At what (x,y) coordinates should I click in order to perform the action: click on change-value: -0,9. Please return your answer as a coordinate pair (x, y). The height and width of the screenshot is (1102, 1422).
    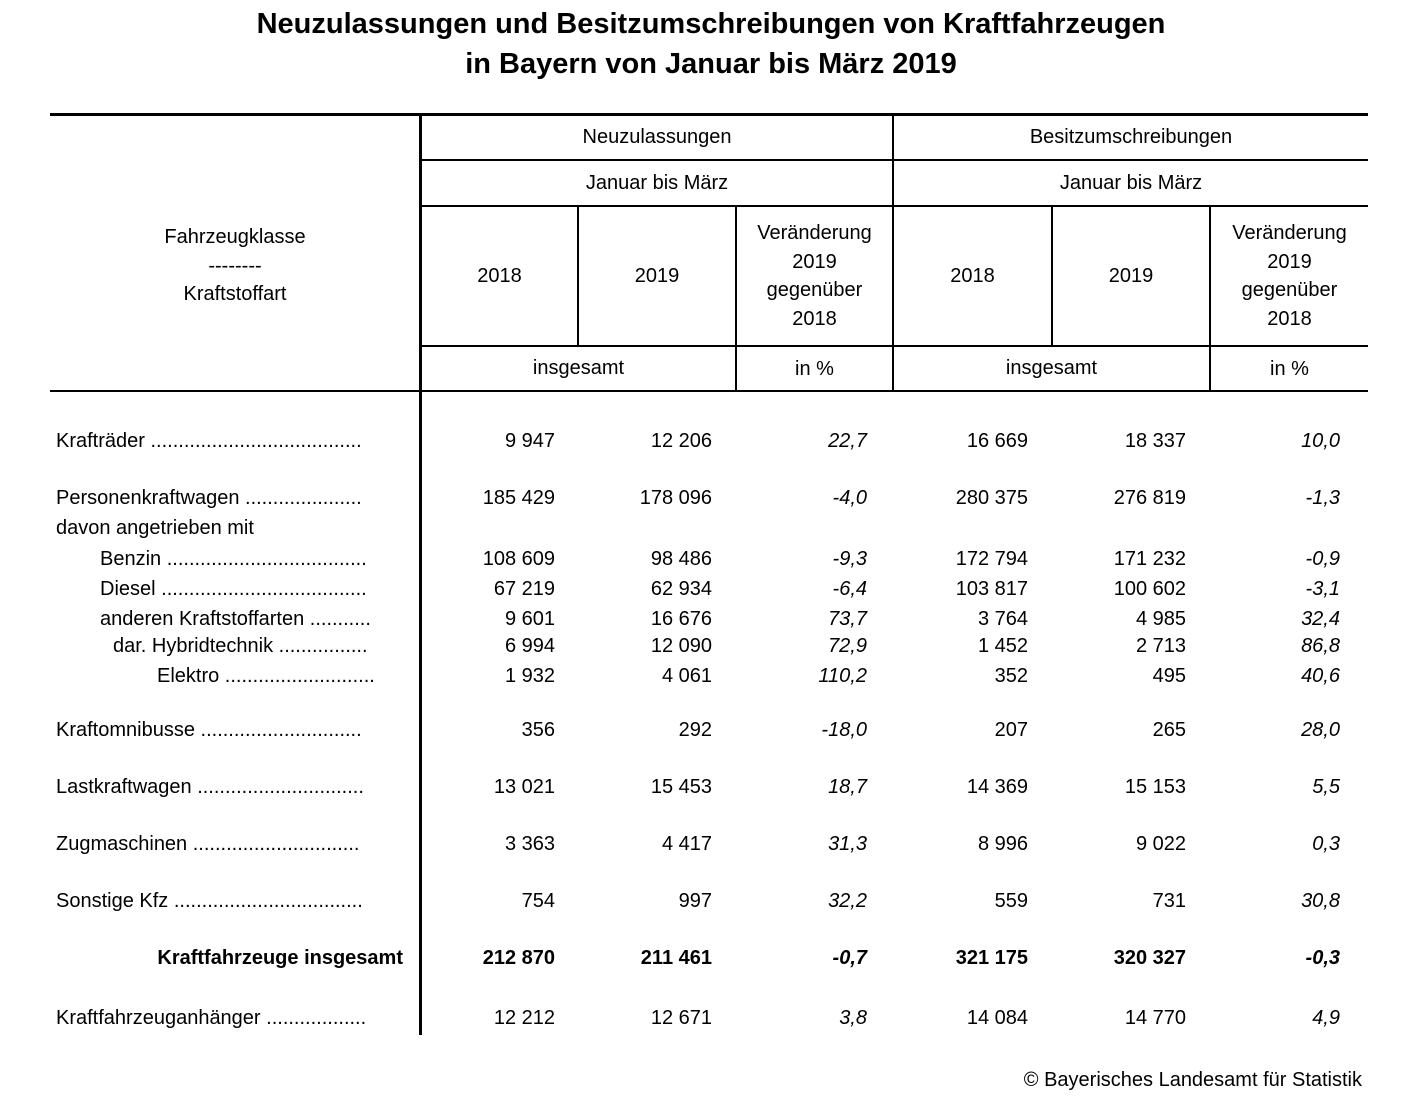
    Looking at the image, I should click on (1322, 559).